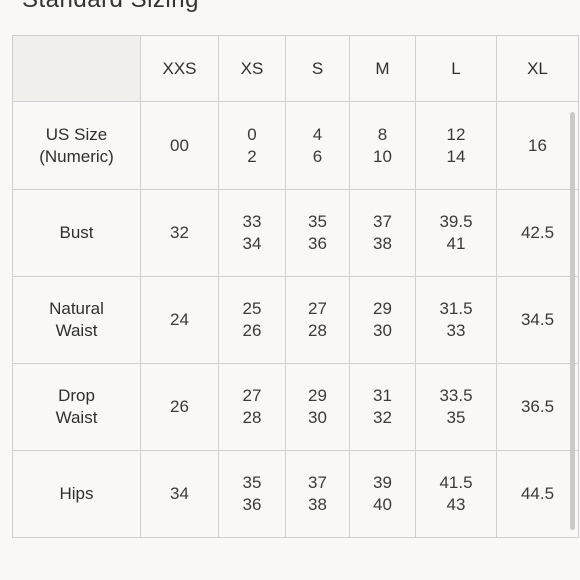  What do you see at coordinates (76, 68) in the screenshot?
I see `corner-cell` at bounding box center [76, 68].